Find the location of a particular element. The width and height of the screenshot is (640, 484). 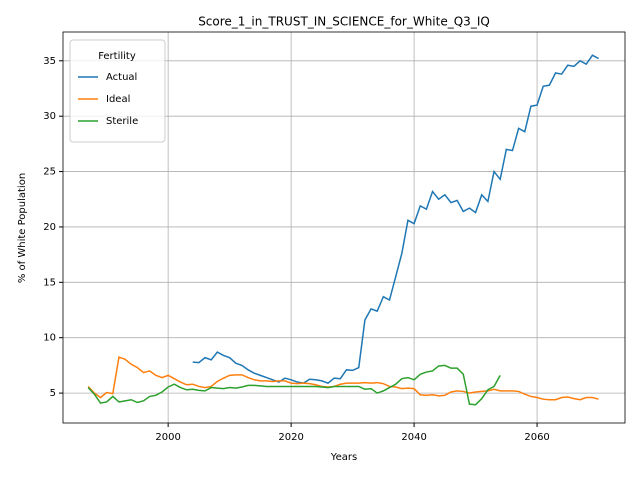

y-tick-label: 25 is located at coordinates (49, 172).